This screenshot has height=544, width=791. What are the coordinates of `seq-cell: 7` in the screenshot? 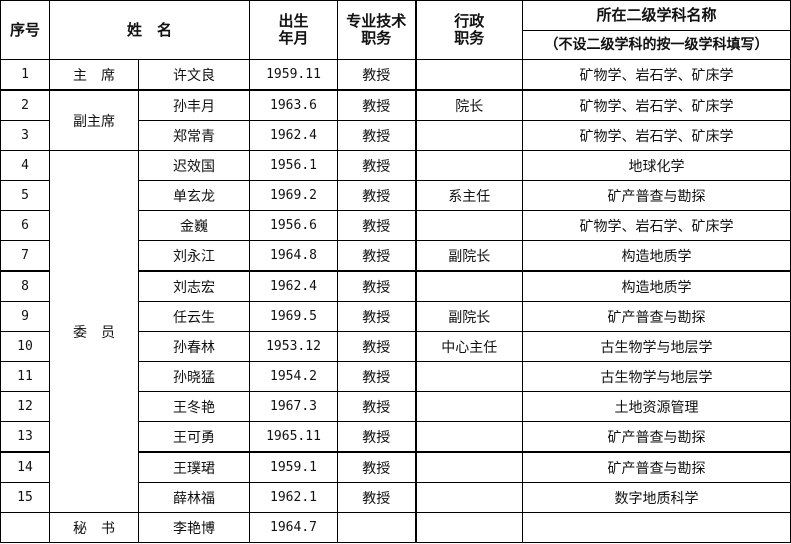 It's located at (25, 256).